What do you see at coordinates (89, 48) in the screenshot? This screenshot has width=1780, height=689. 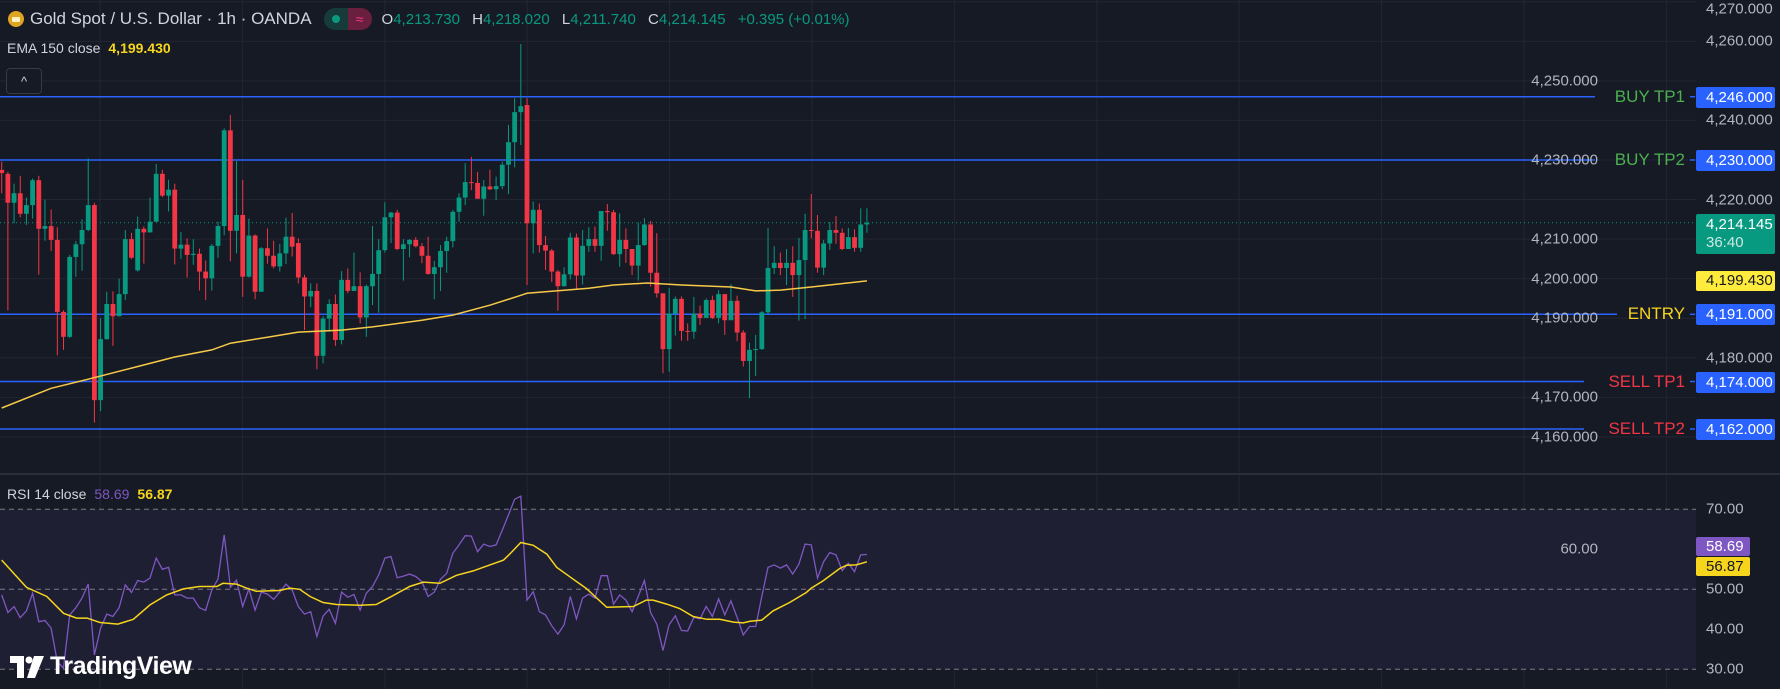 I see `ema-legend: EMA 150 close 4,199.430` at bounding box center [89, 48].